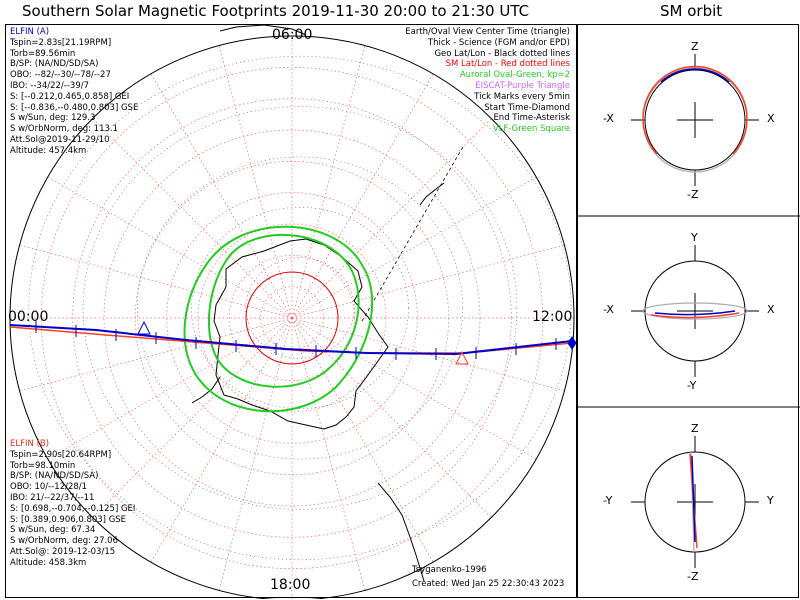 The width and height of the screenshot is (800, 600). I want to click on geo-latitude-line, so click(300, 308).